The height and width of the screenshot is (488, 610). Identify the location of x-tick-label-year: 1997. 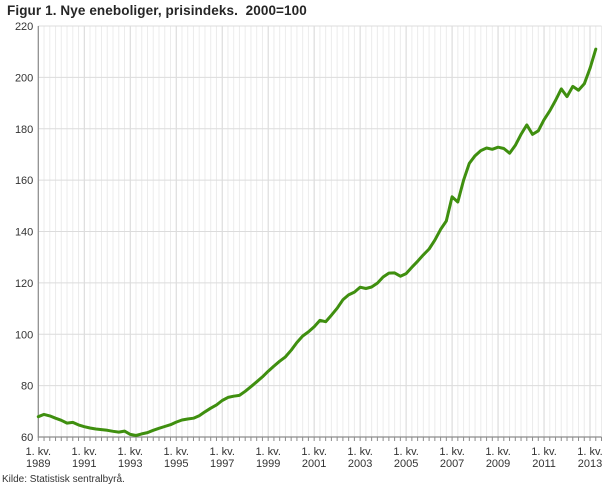
(222, 464).